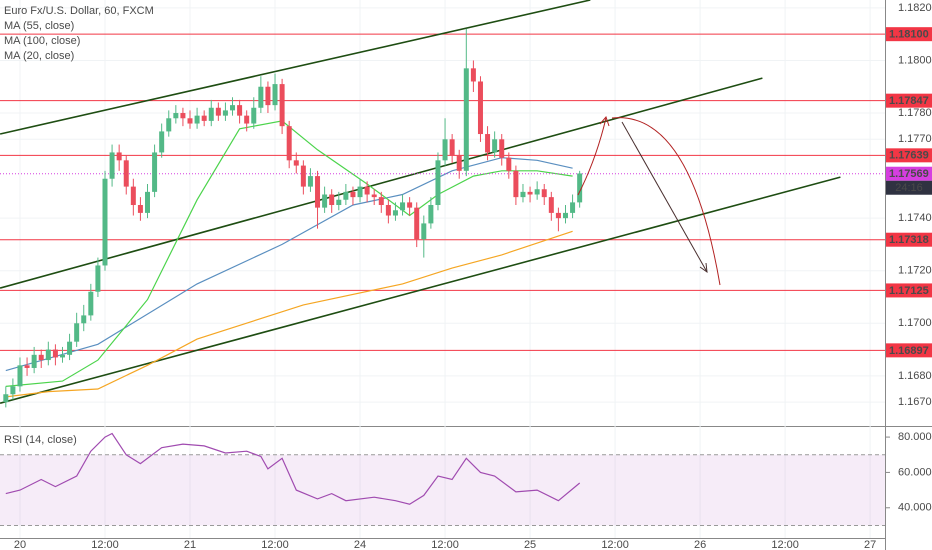 The width and height of the screenshot is (932, 550). I want to click on x-tick-label: 21, so click(190, 544).